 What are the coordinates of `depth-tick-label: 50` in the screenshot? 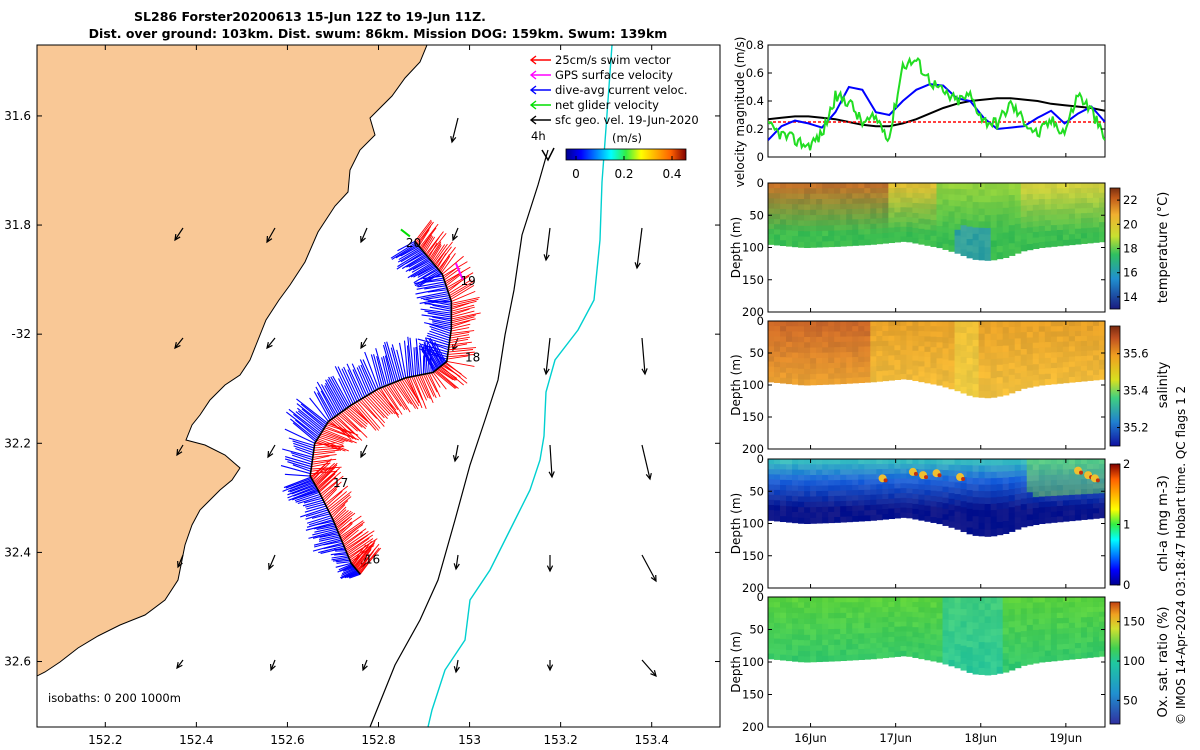 It's located at (756, 491).